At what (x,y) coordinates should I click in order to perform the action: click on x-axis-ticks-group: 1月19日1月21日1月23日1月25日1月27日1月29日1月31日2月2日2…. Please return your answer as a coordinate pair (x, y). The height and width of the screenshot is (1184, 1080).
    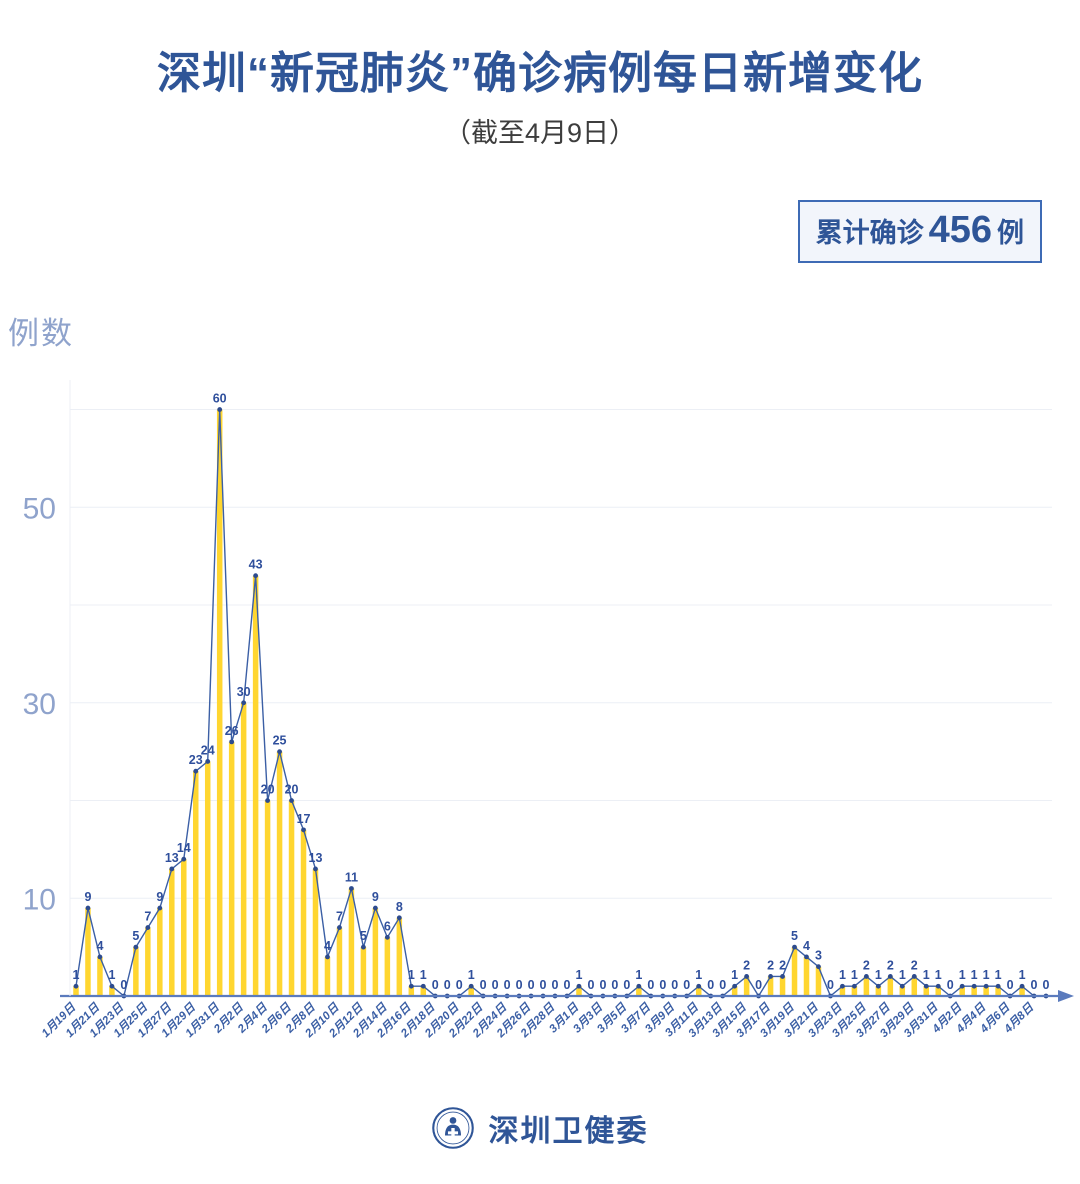
    Looking at the image, I should click on (538, 1020).